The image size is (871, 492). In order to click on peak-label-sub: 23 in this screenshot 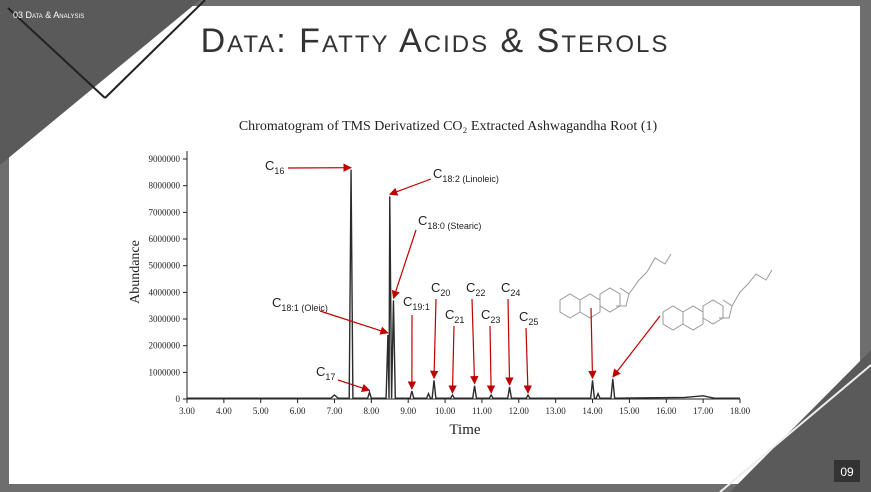, I will do `click(495, 320)`.